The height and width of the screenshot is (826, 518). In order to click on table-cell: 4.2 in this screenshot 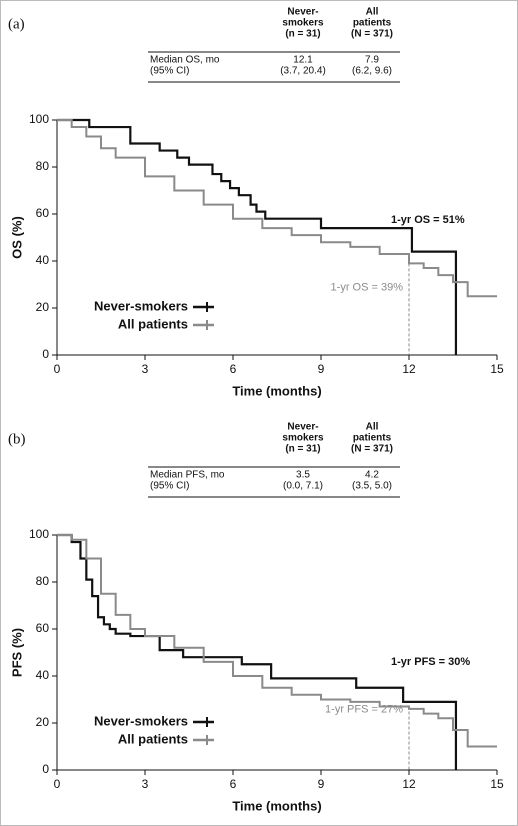, I will do `click(372, 475)`.